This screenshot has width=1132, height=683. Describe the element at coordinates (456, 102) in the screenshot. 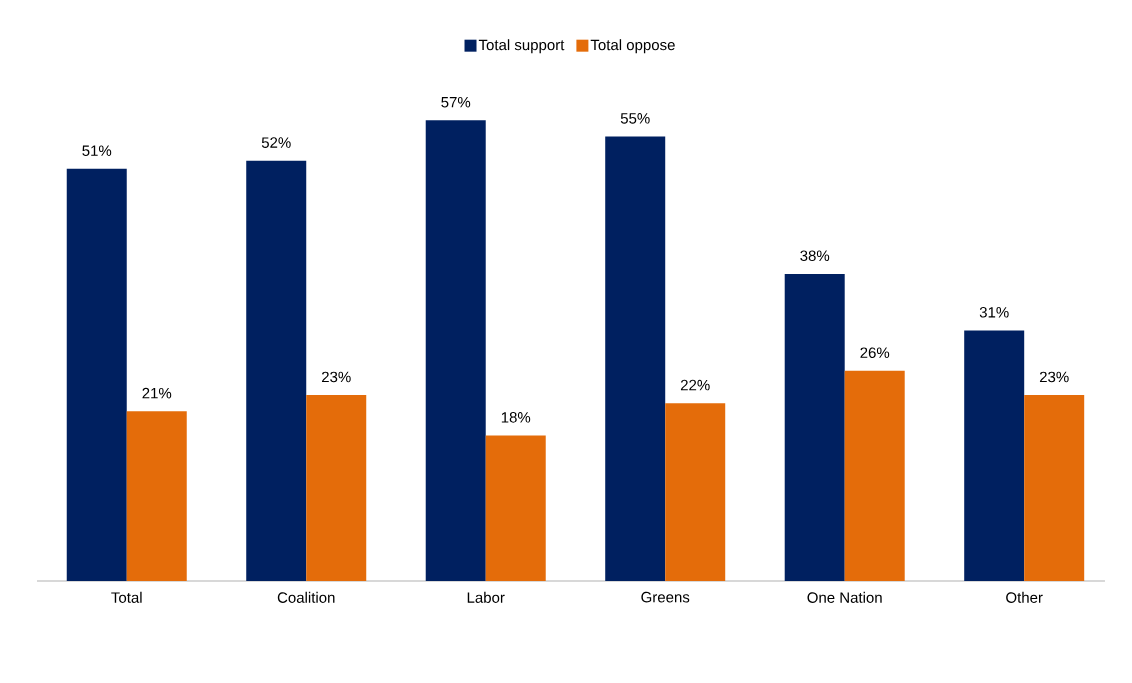

I see `data-label: 57%` at that location.